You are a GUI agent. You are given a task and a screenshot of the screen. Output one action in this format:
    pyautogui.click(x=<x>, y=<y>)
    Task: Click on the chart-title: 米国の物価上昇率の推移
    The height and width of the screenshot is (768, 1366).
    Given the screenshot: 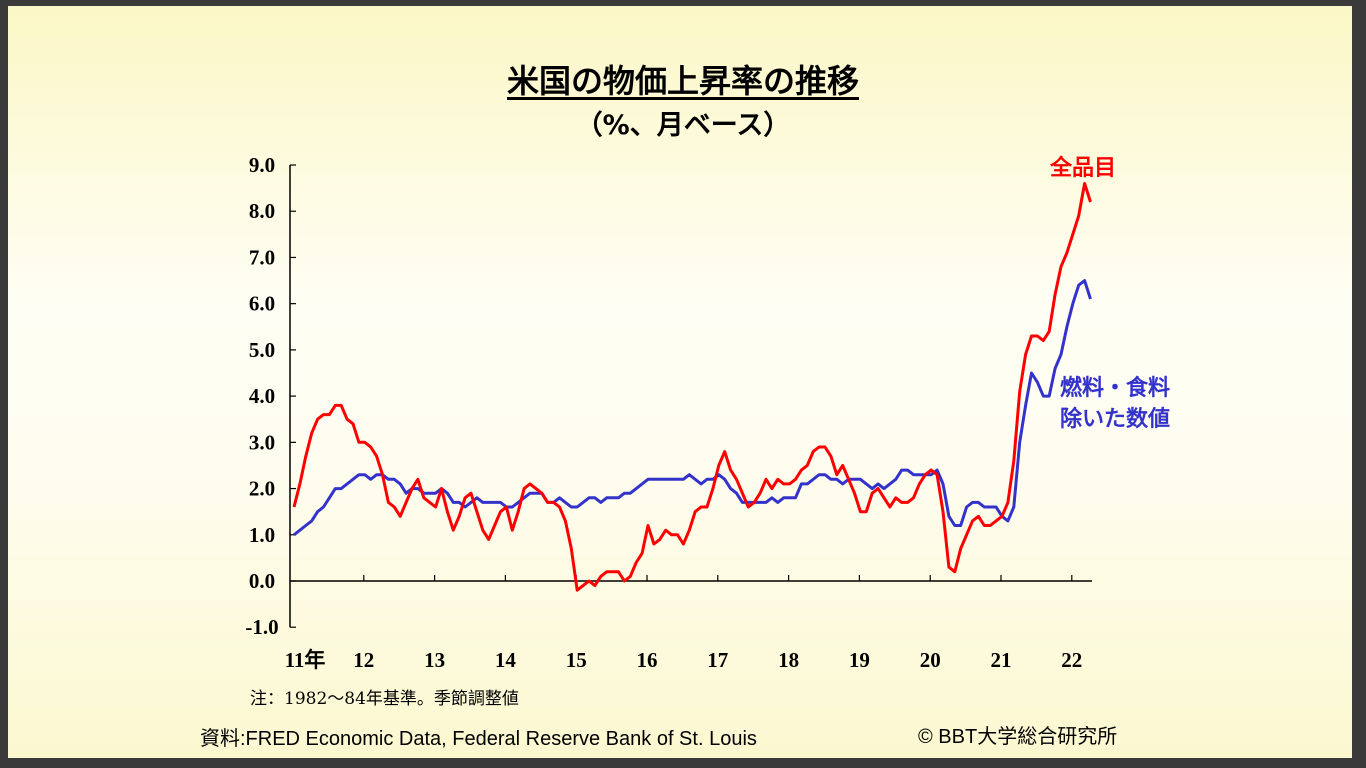 What is the action you would take?
    pyautogui.click(x=682, y=81)
    